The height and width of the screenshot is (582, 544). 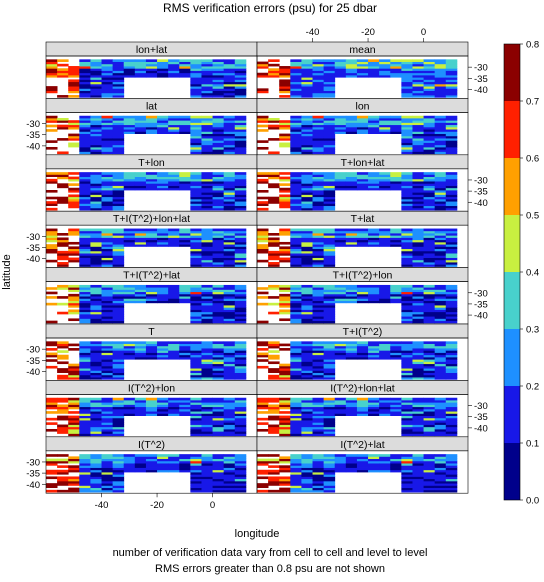 What do you see at coordinates (33, 237) in the screenshot?
I see `y-tick-label: -30` at bounding box center [33, 237].